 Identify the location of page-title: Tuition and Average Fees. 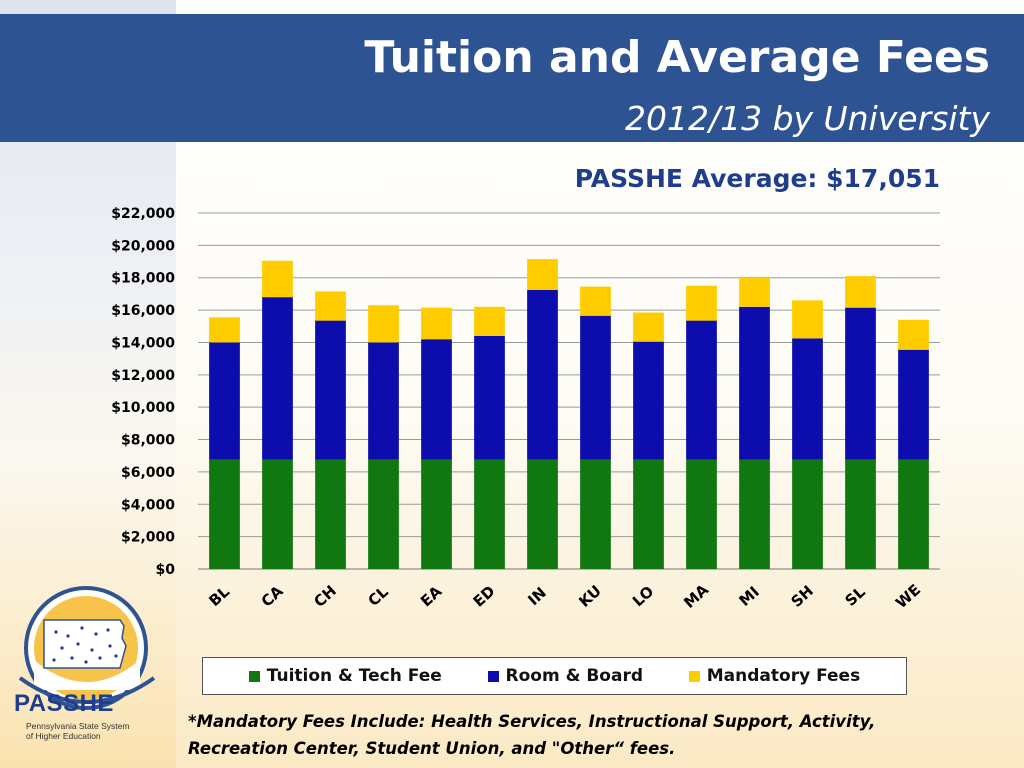
(677, 57).